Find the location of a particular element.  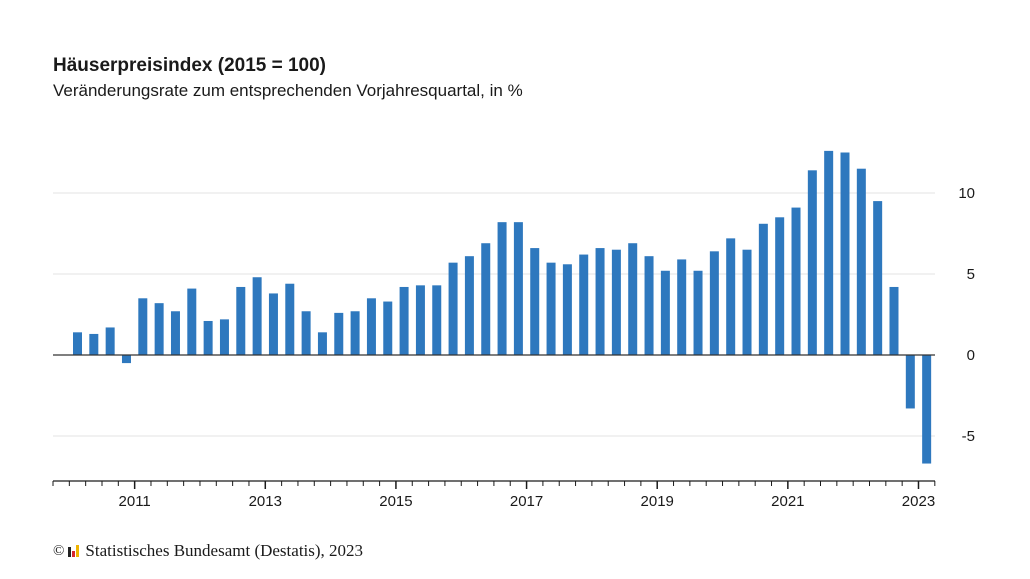

bar-2015-Q1 is located at coordinates (404, 320).